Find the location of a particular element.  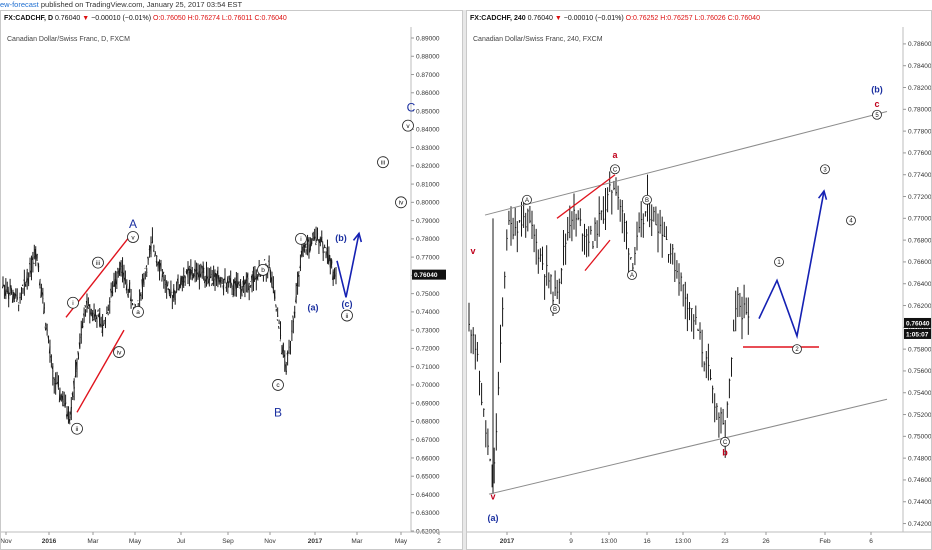

price-tick-label: 0.78000 is located at coordinates (428, 239).